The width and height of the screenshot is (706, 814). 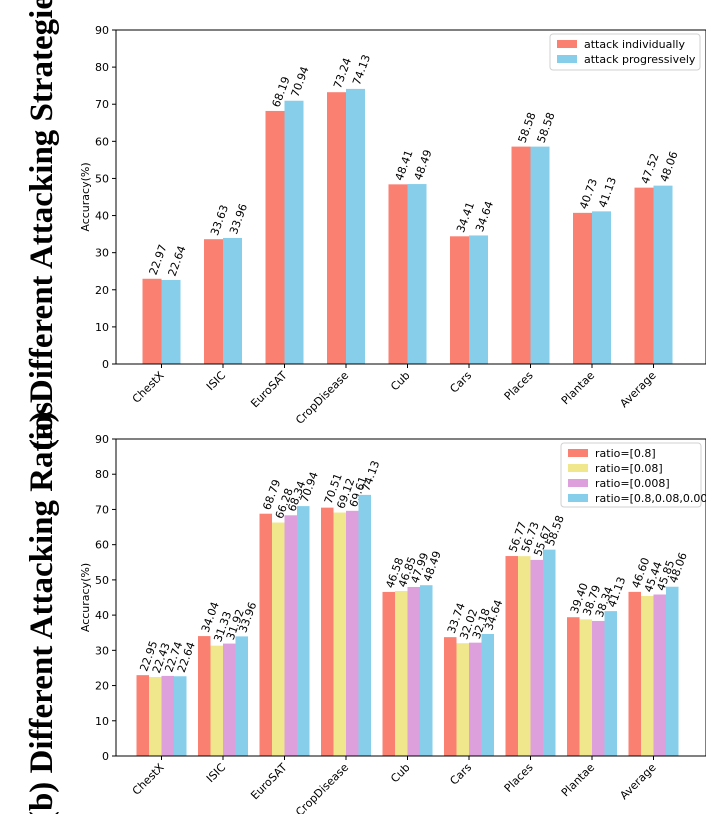 I want to click on legend: attack individually attack progressively, so click(x=625, y=52).